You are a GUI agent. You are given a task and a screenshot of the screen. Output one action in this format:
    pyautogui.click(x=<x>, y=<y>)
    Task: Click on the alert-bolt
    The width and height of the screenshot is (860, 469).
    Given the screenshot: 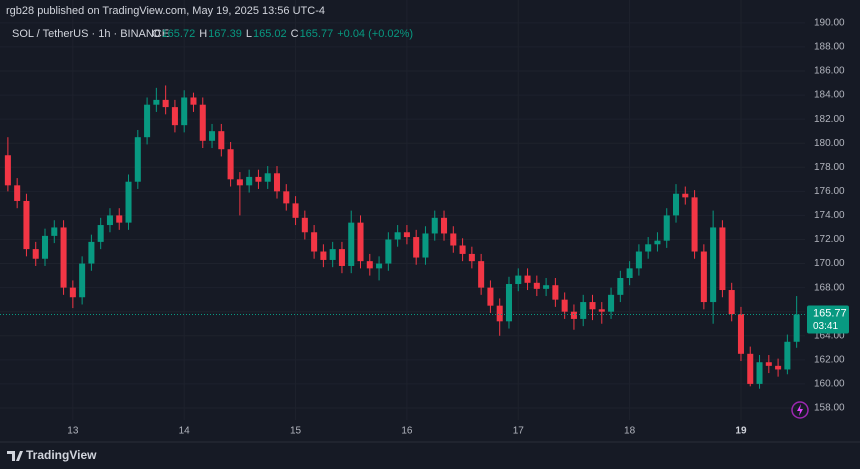 What is the action you would take?
    pyautogui.click(x=800, y=410)
    